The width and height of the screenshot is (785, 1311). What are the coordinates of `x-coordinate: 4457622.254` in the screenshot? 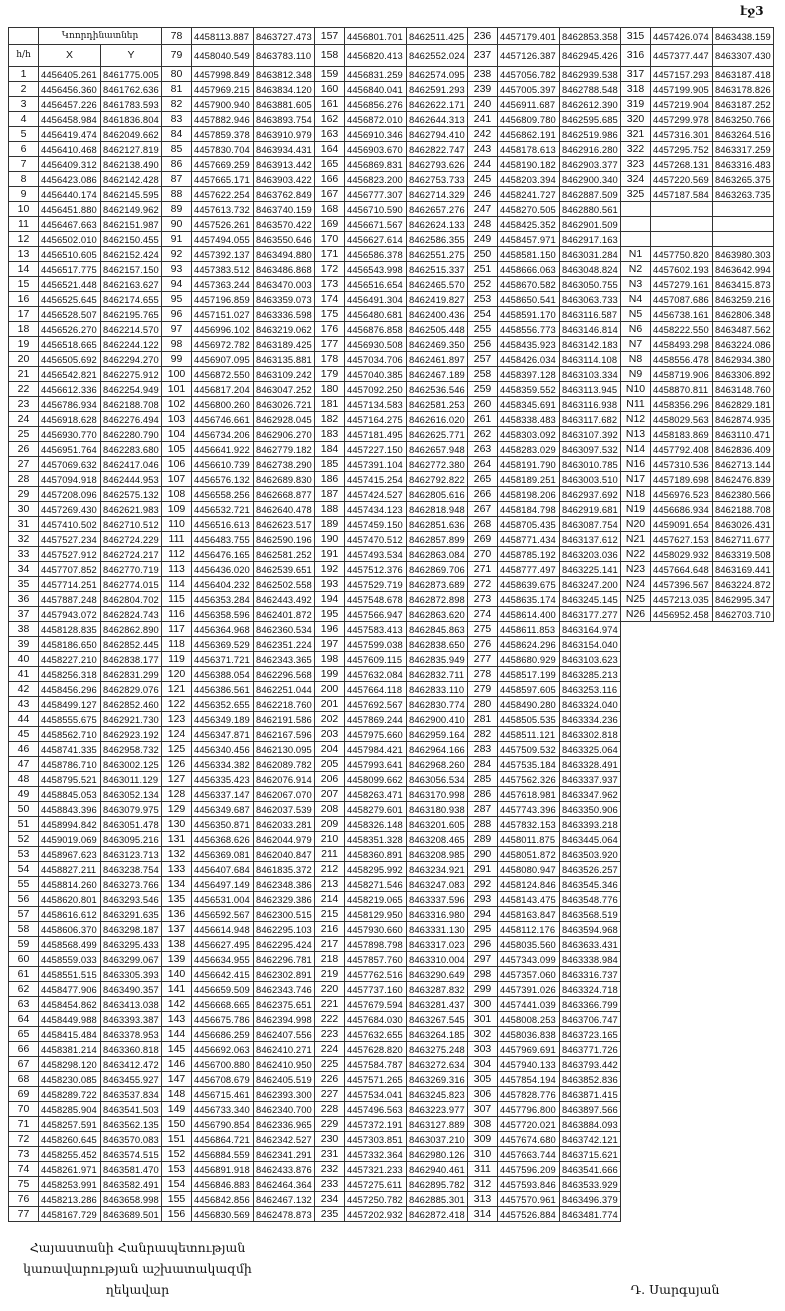 It's located at (223, 194).